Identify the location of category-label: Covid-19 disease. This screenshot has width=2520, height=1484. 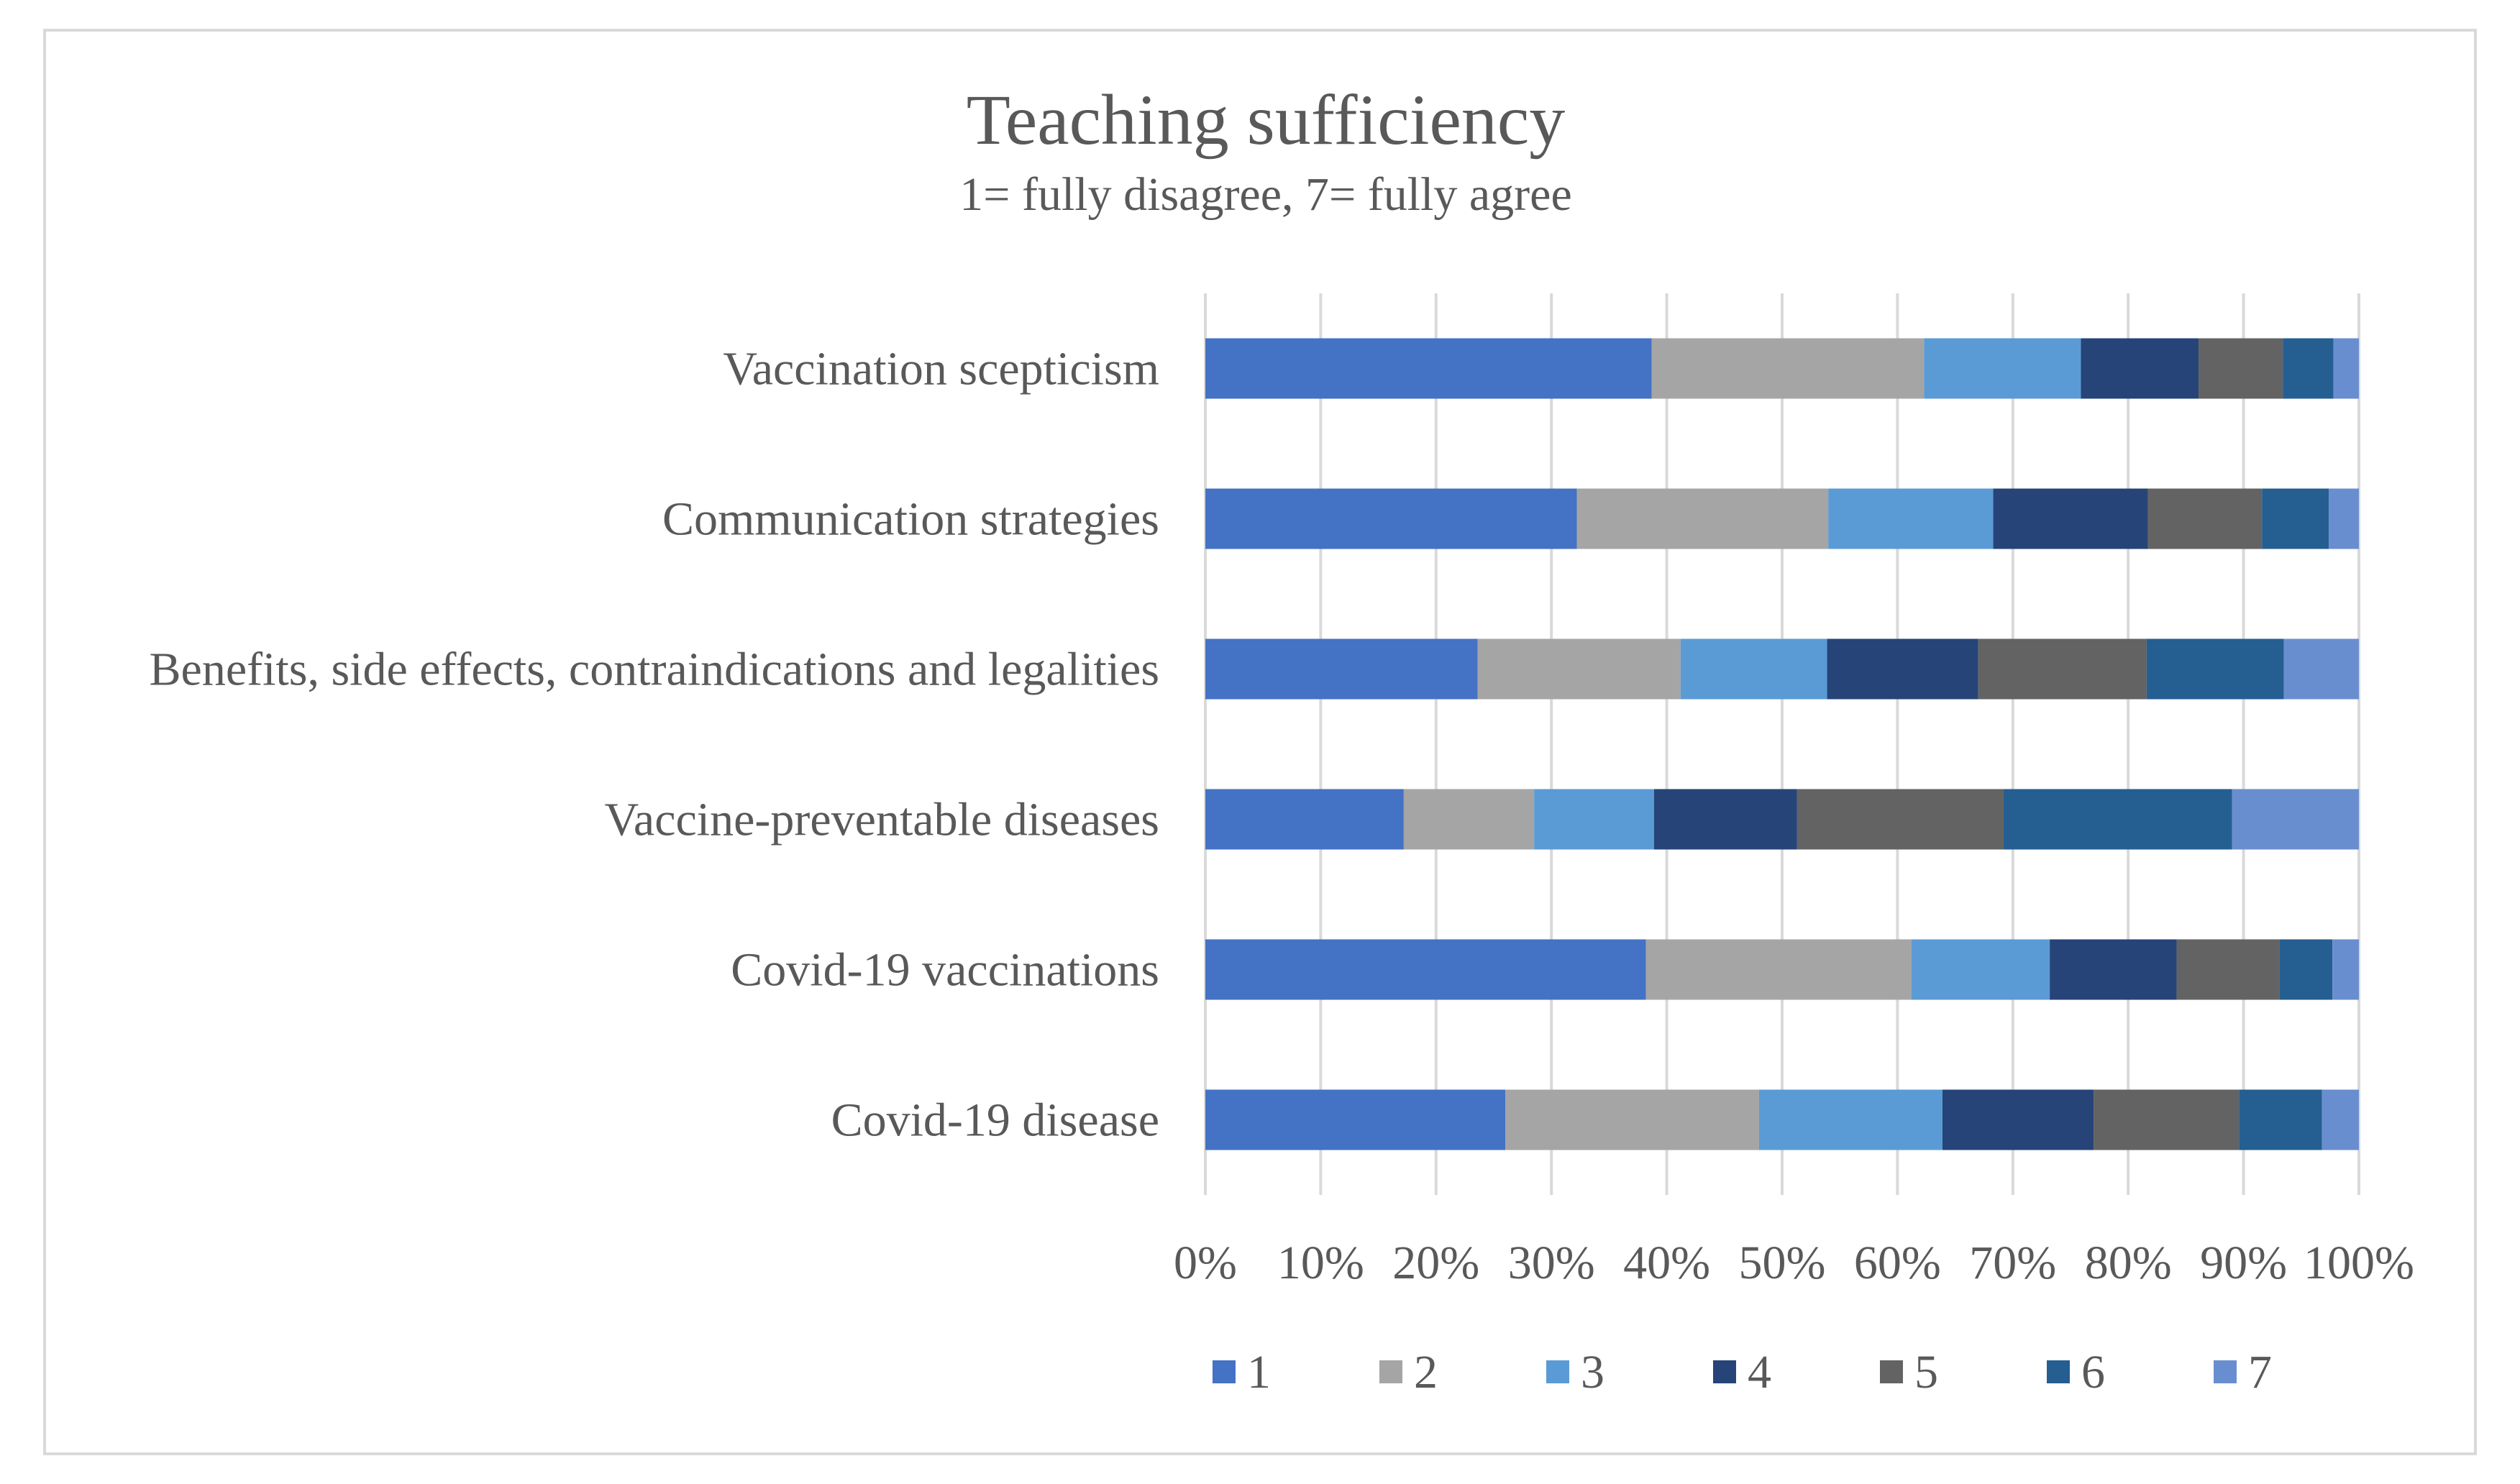
(995, 1120).